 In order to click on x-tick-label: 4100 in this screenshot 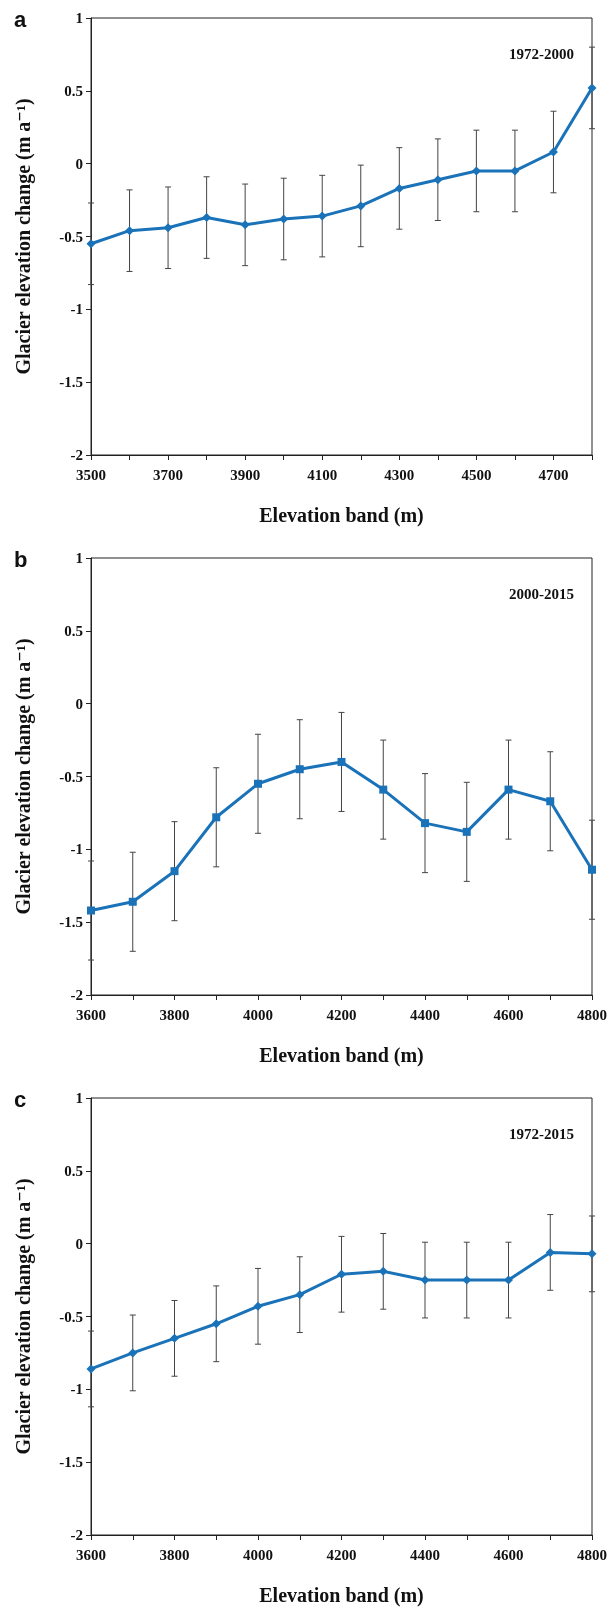, I will do `click(322, 474)`.